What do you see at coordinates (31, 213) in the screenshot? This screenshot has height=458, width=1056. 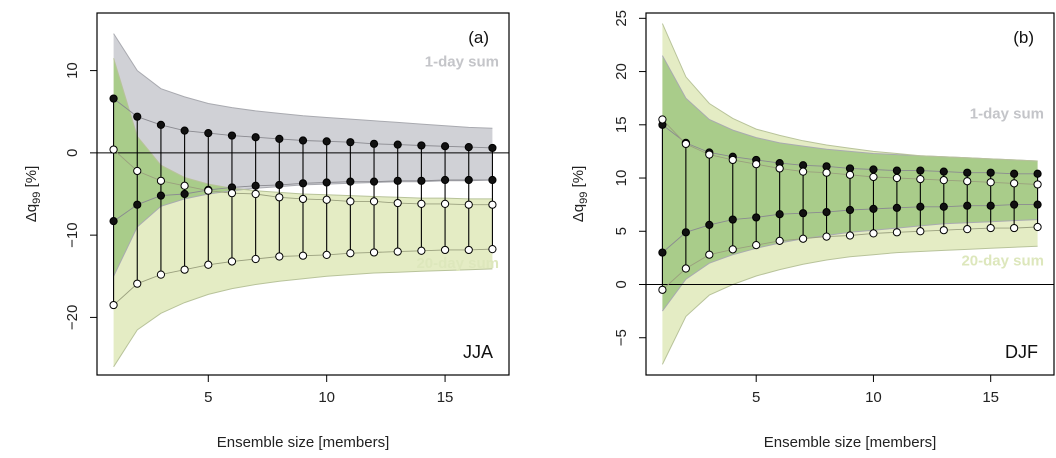 I see `y-axis-label-main: Δq` at bounding box center [31, 213].